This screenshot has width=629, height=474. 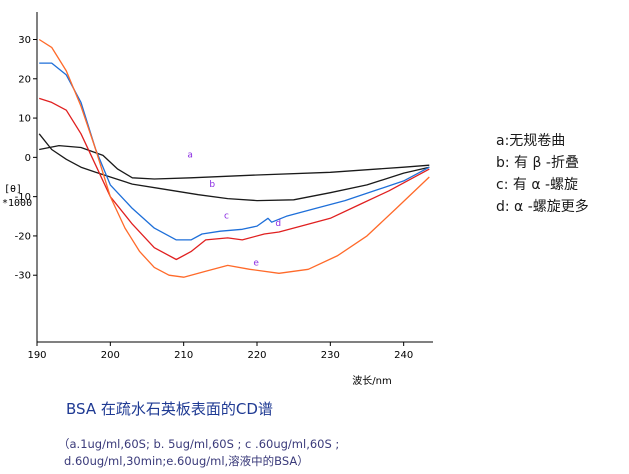 I want to click on note-line-2: d.60ug/ml,30min;e.60ug/ml,溶液中的BSA）, so click(x=186, y=461).